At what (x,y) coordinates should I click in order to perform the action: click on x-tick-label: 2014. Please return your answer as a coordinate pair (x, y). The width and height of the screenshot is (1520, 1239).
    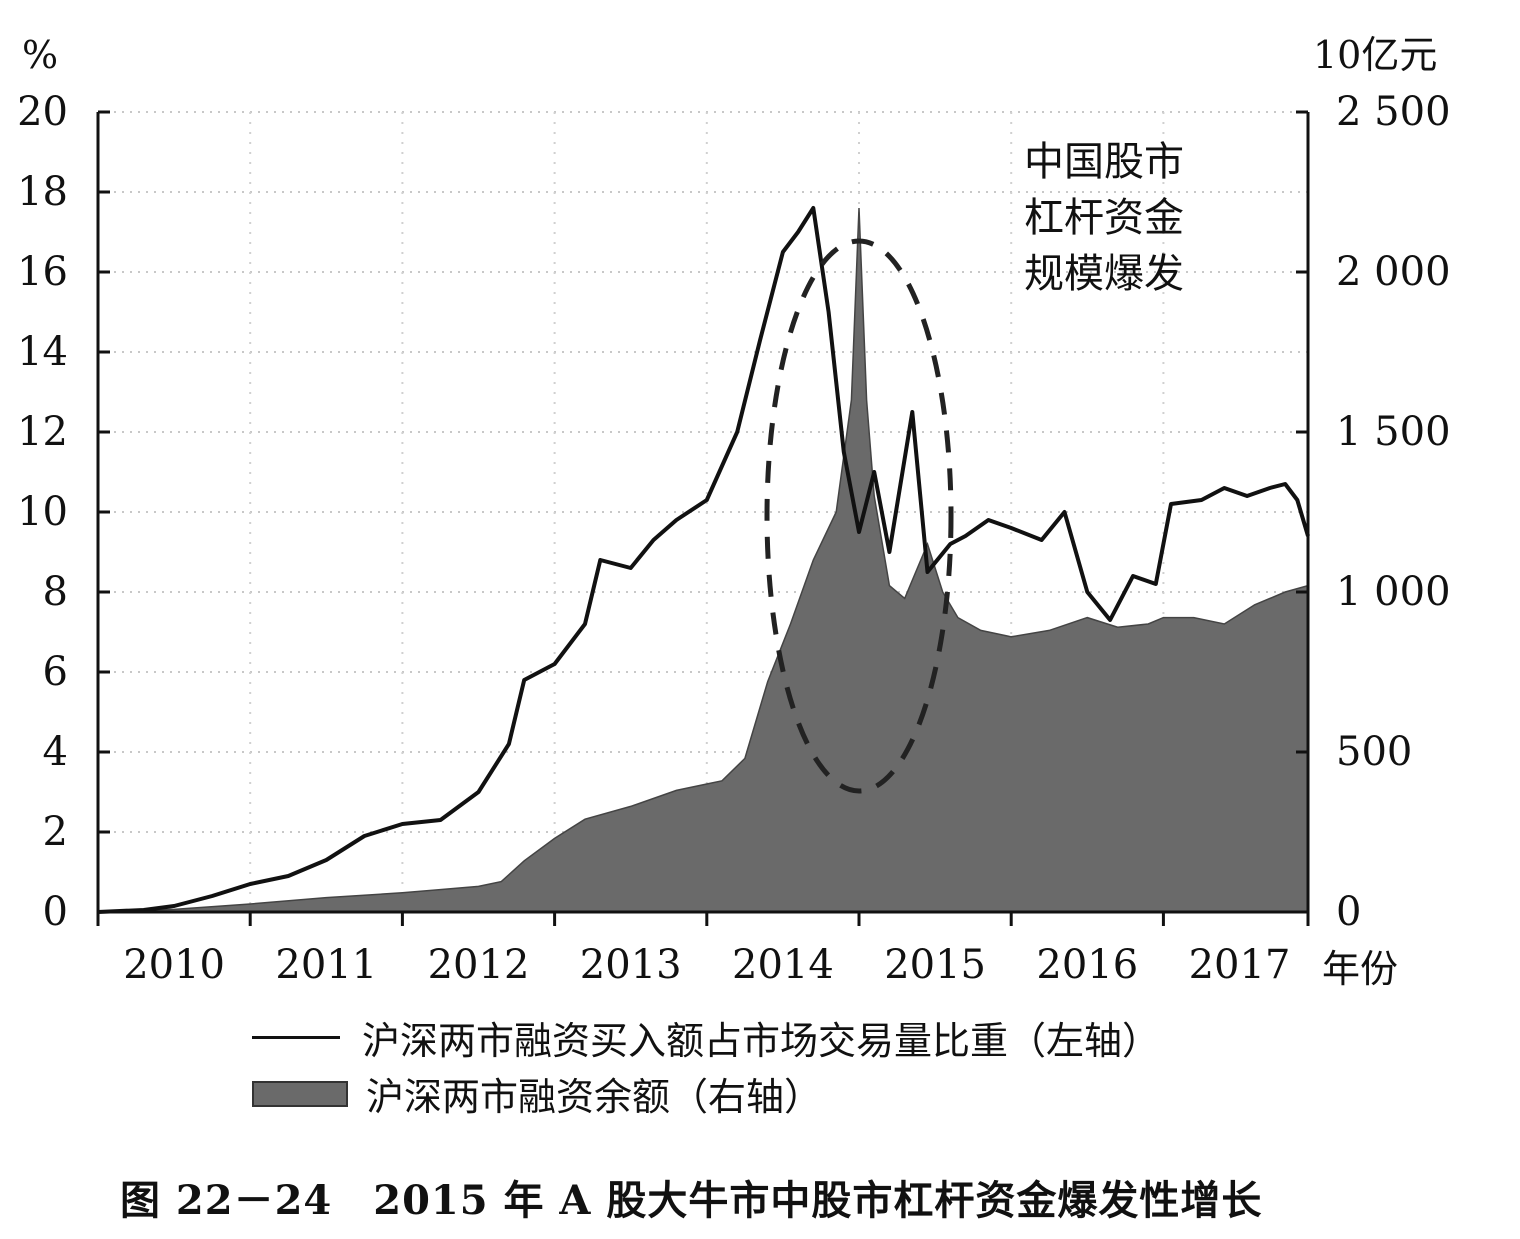
    Looking at the image, I should click on (783, 965).